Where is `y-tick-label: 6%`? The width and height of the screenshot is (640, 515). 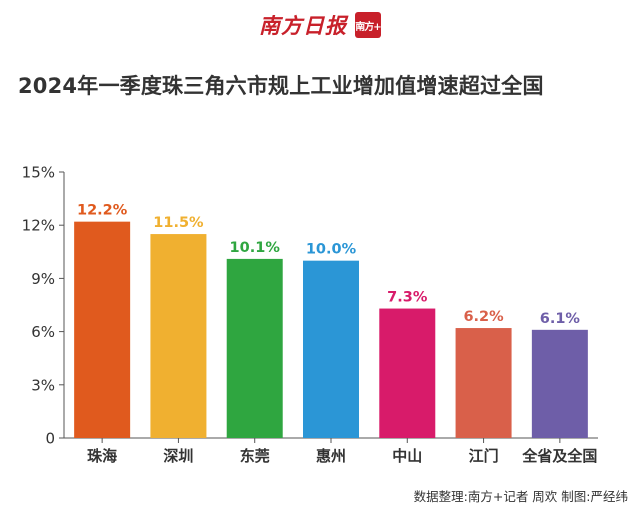
y-tick-label: 6% is located at coordinates (43, 332).